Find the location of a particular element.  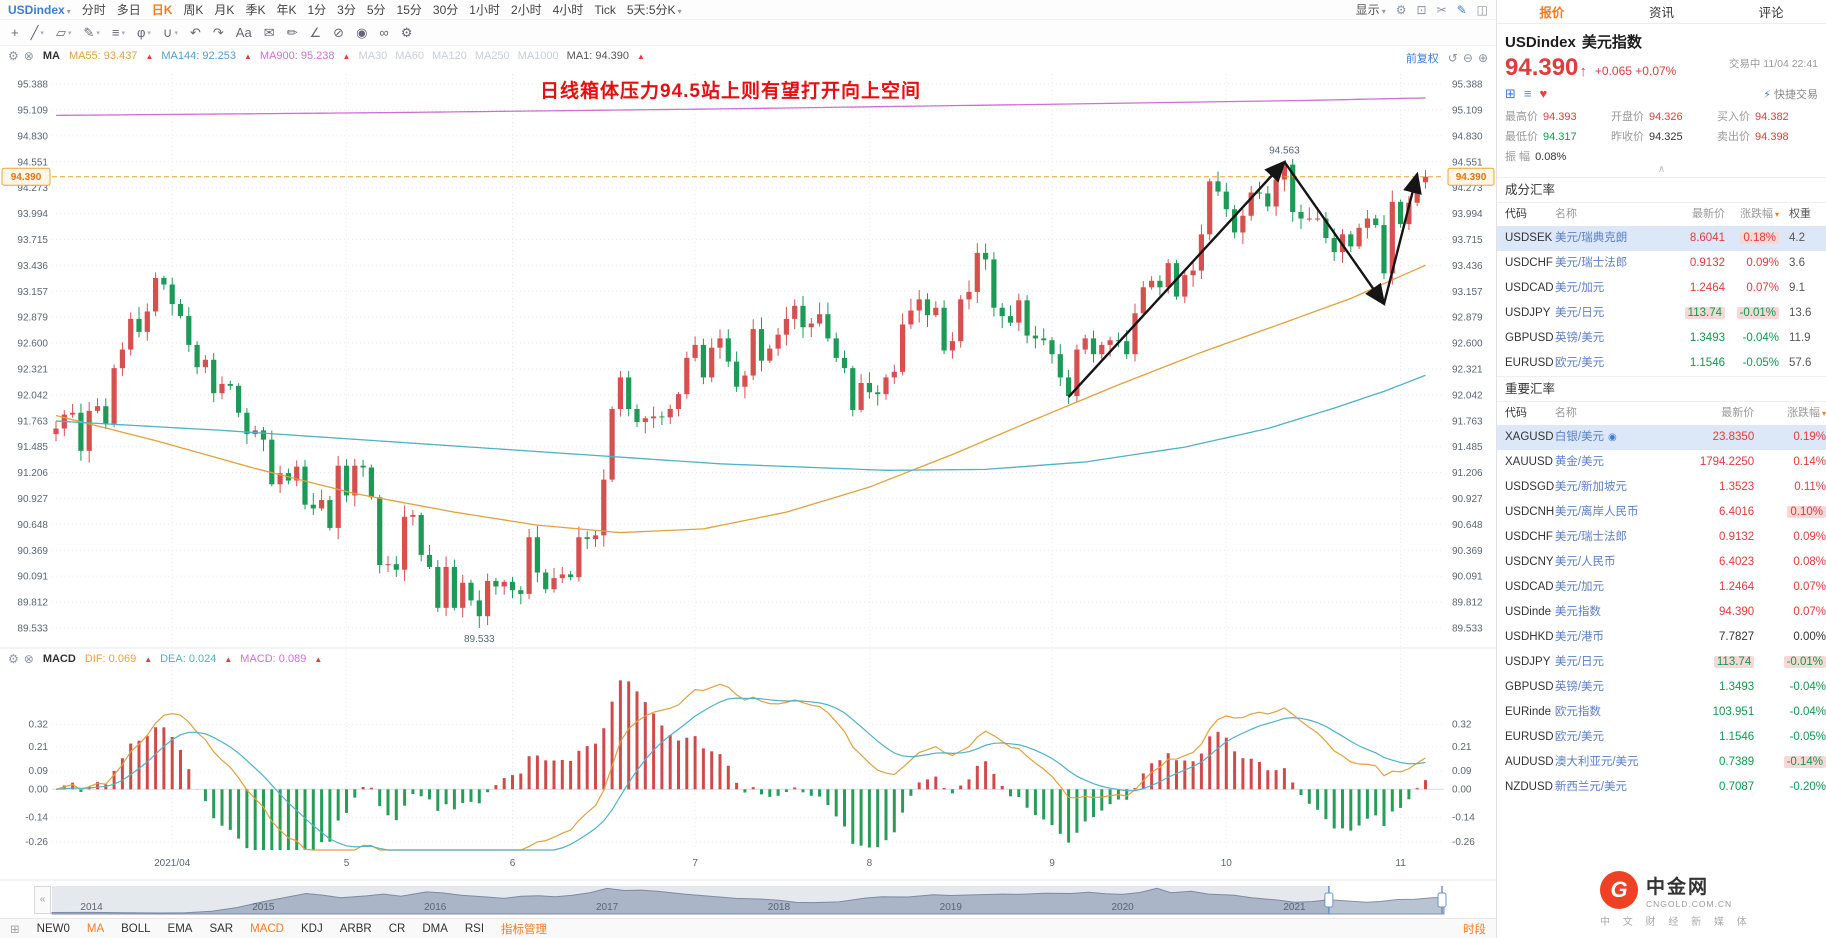

indicator-tab-SAR: SAR is located at coordinates (221, 928).